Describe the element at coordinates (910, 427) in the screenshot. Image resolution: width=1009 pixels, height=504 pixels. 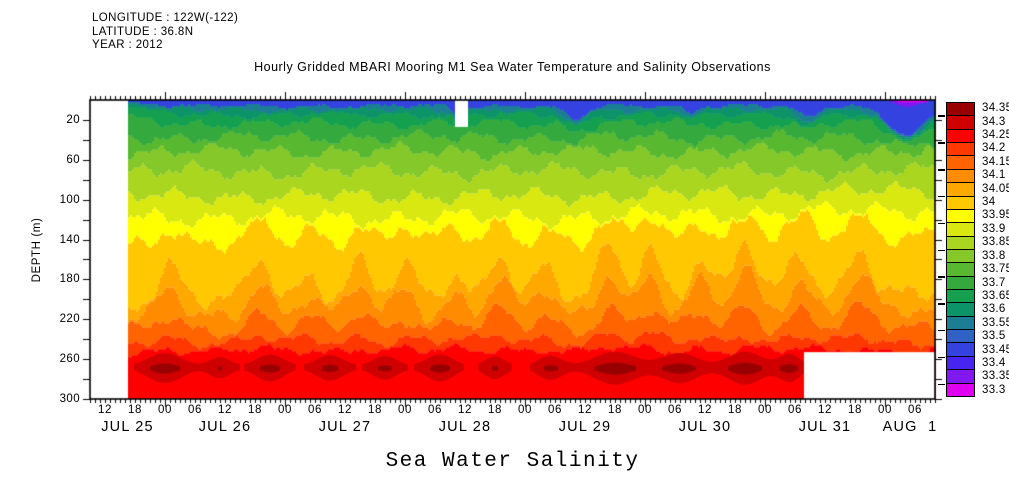
I see `x-date-label: AUG 1` at that location.